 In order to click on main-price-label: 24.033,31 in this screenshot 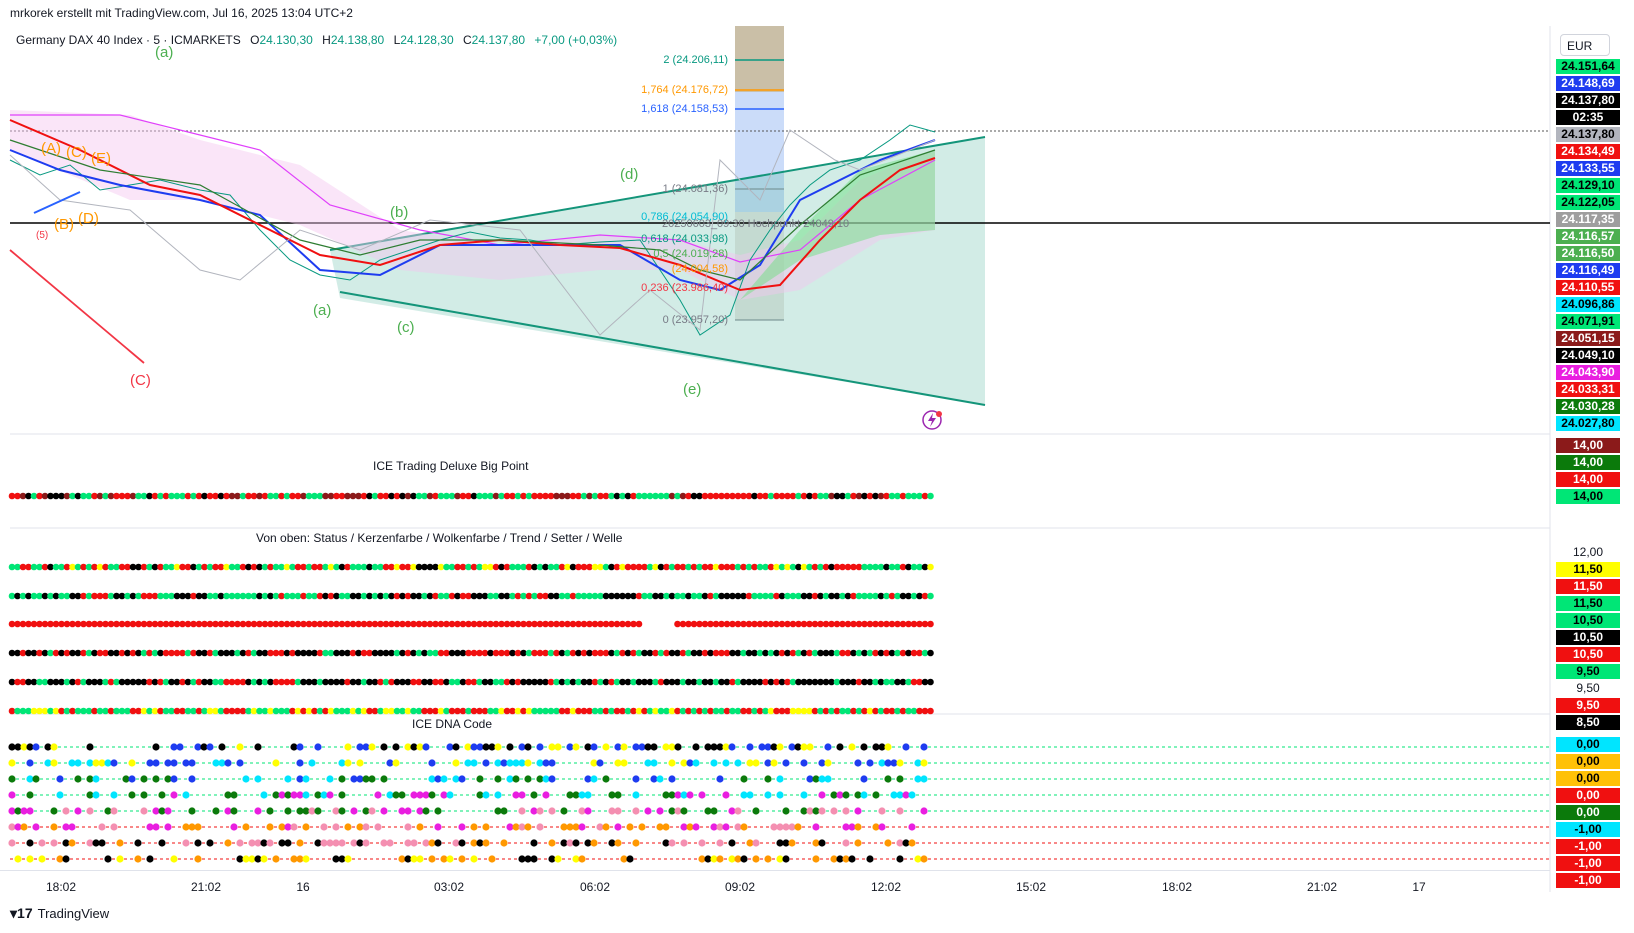, I will do `click(1588, 389)`.